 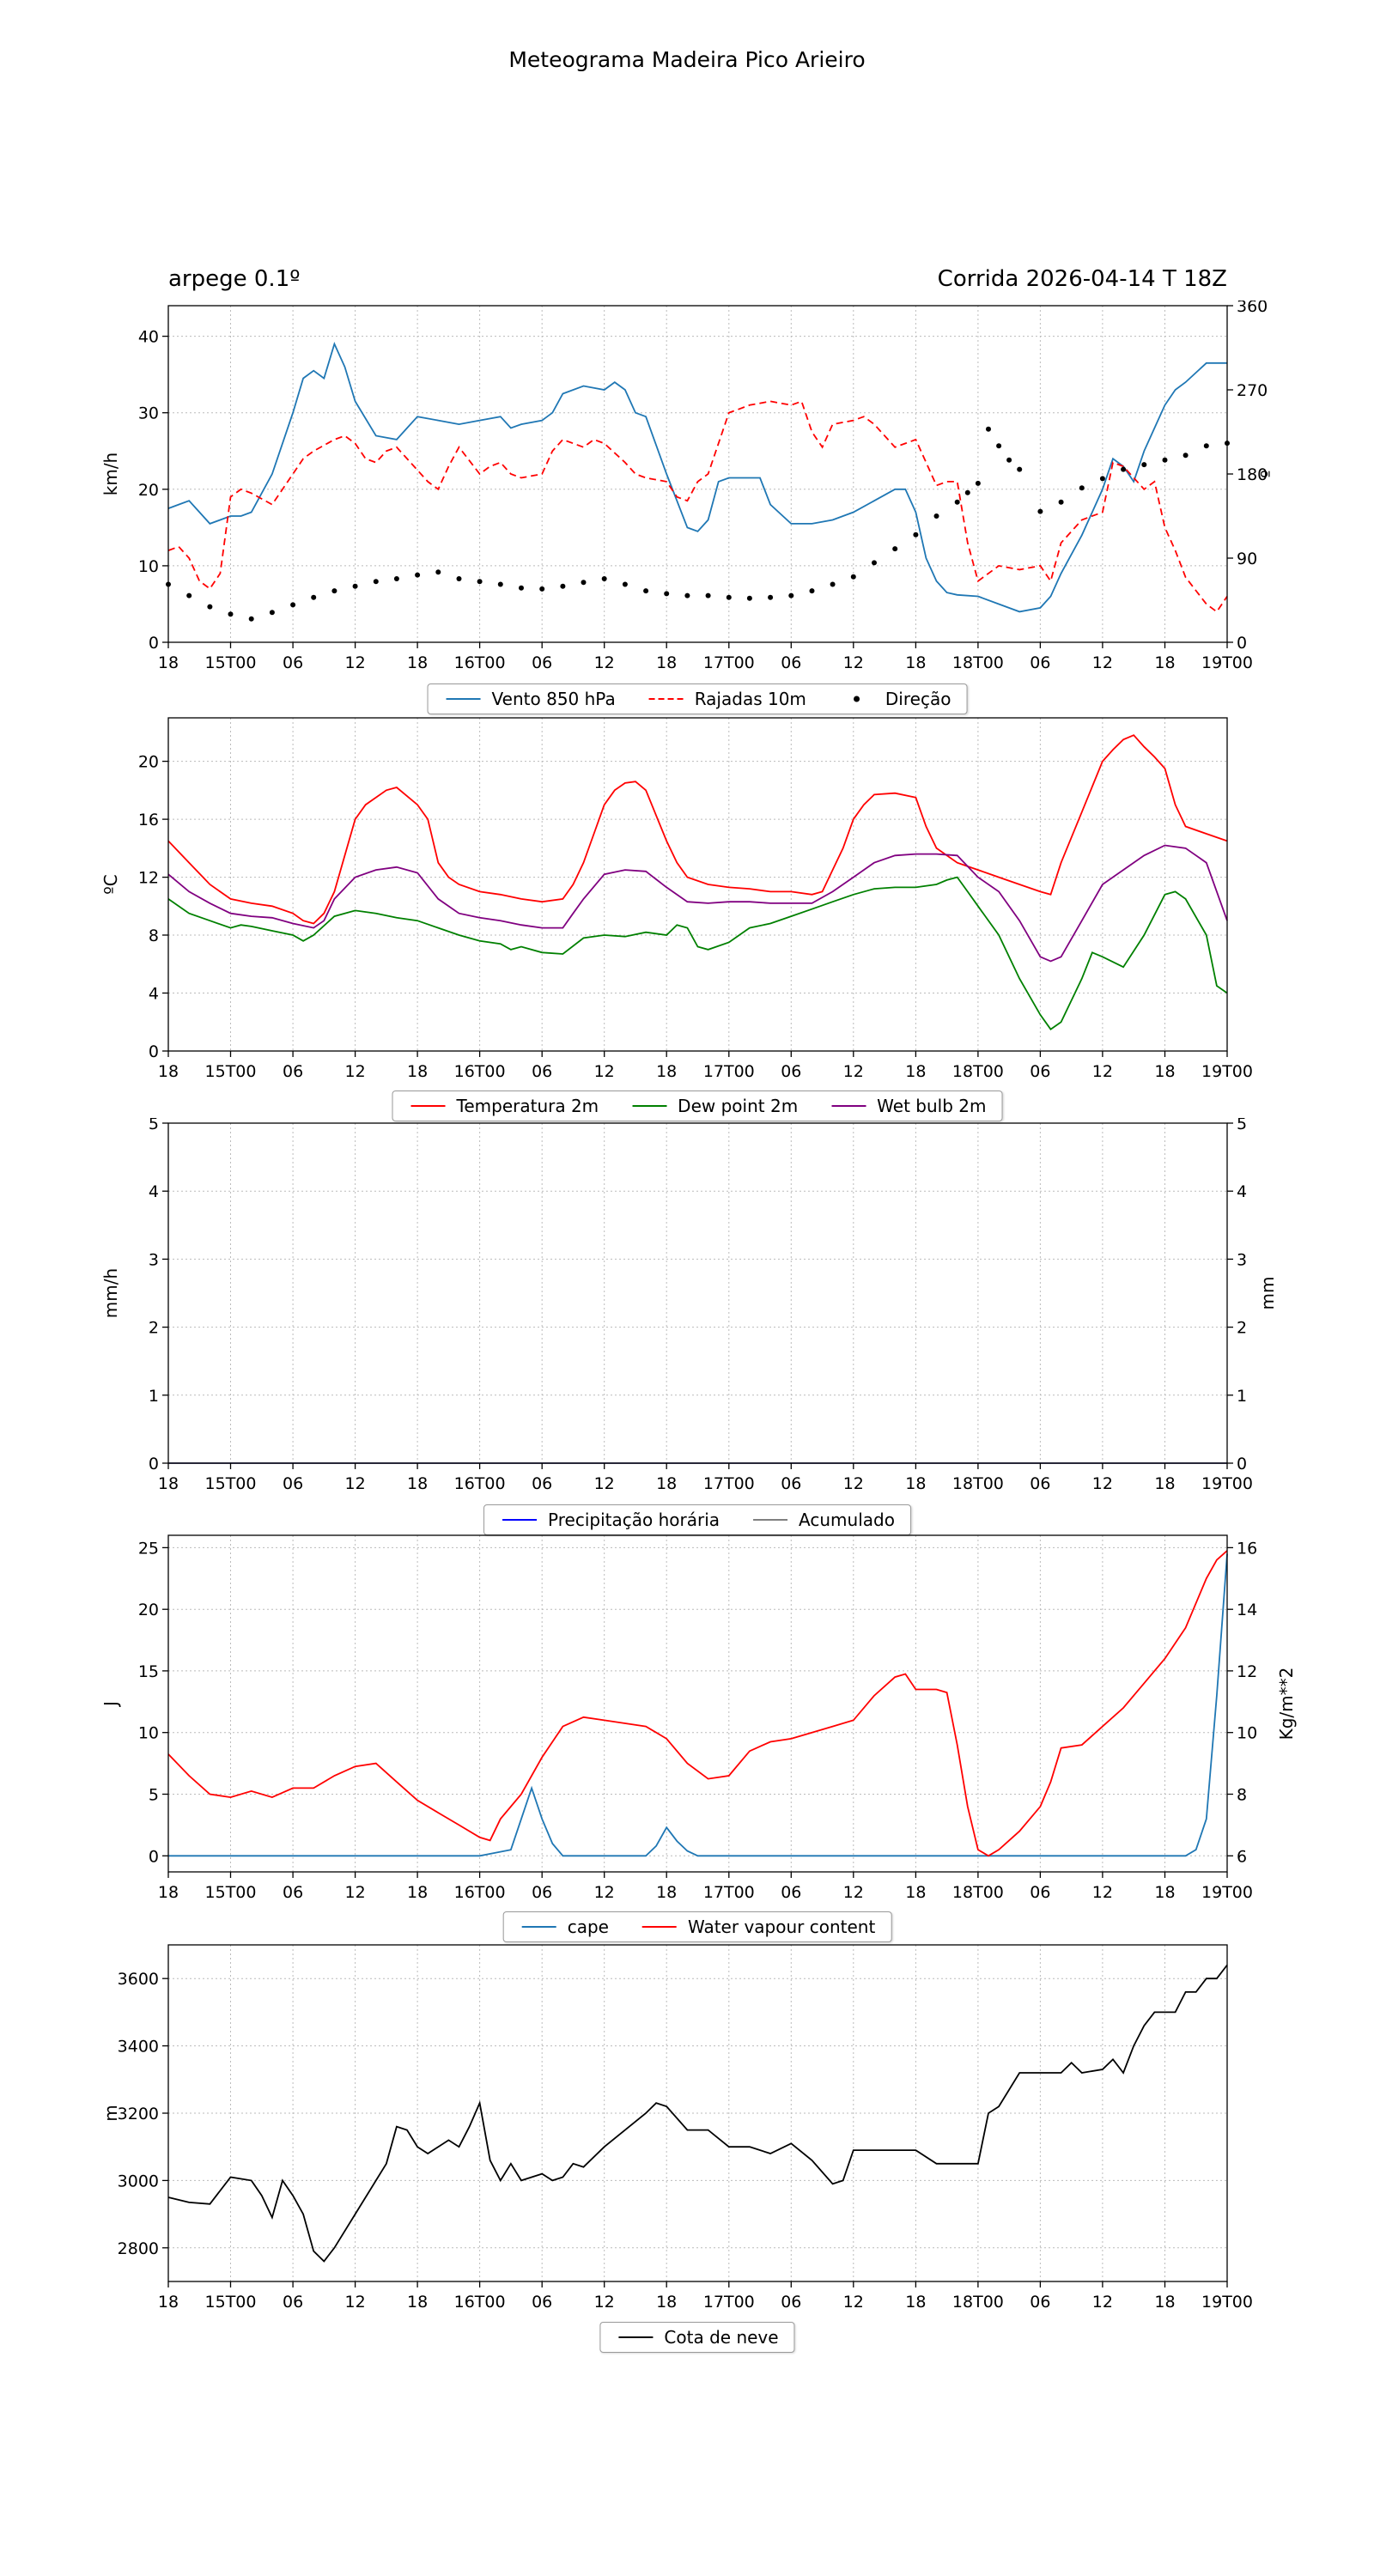 What do you see at coordinates (138, 2114) in the screenshot?
I see `y-tick-label: 3200` at bounding box center [138, 2114].